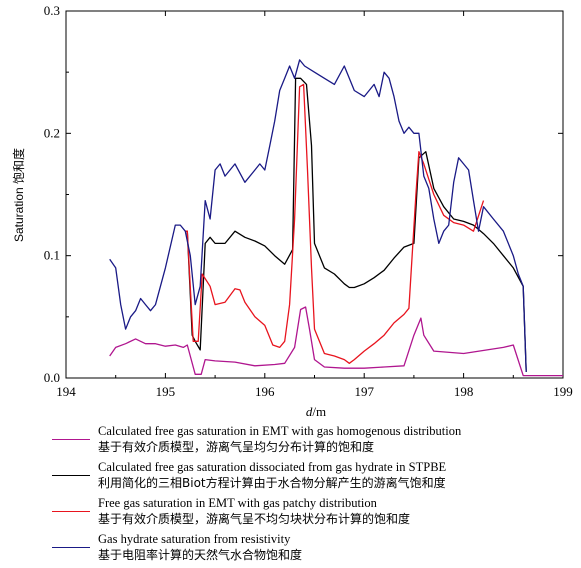 The width and height of the screenshot is (581, 568). Describe the element at coordinates (52, 377) in the screenshot. I see `y-tick-label: 0.0` at that location.